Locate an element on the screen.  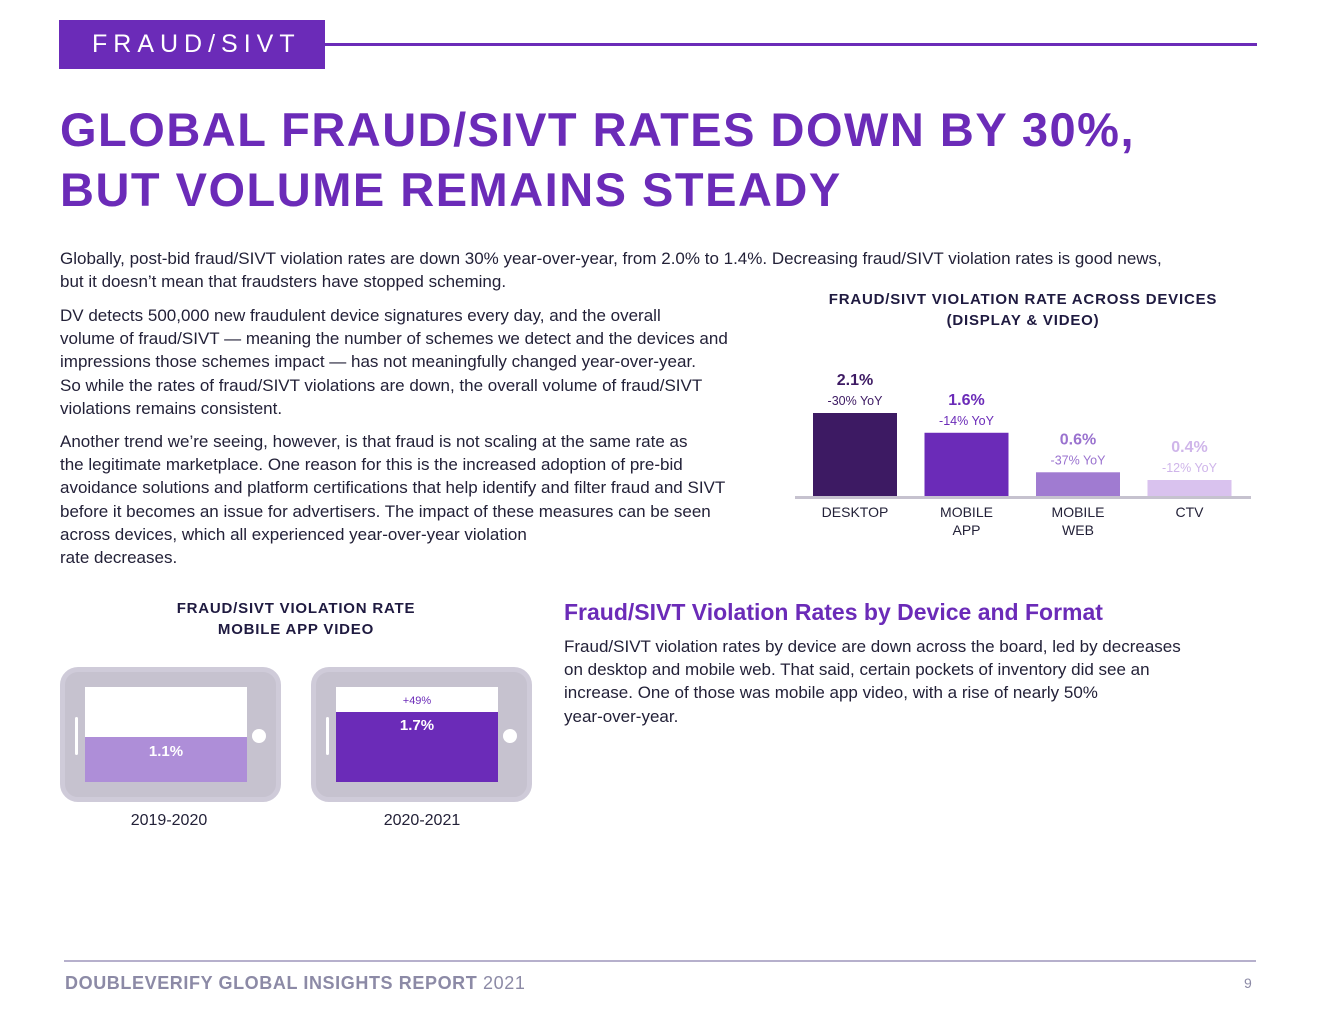
mobile-video-chart-title-line-1: FRAUD/SIVT VIOLATION RATE is located at coordinates (296, 608).